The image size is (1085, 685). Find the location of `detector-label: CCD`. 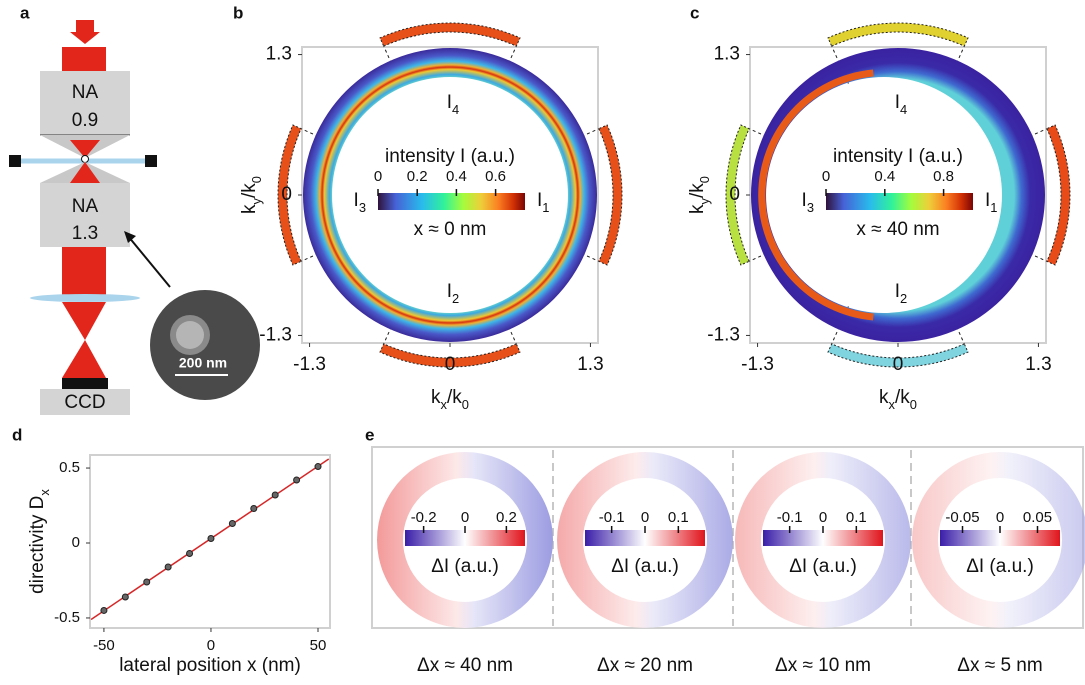

detector-label: CCD is located at coordinates (84, 402).